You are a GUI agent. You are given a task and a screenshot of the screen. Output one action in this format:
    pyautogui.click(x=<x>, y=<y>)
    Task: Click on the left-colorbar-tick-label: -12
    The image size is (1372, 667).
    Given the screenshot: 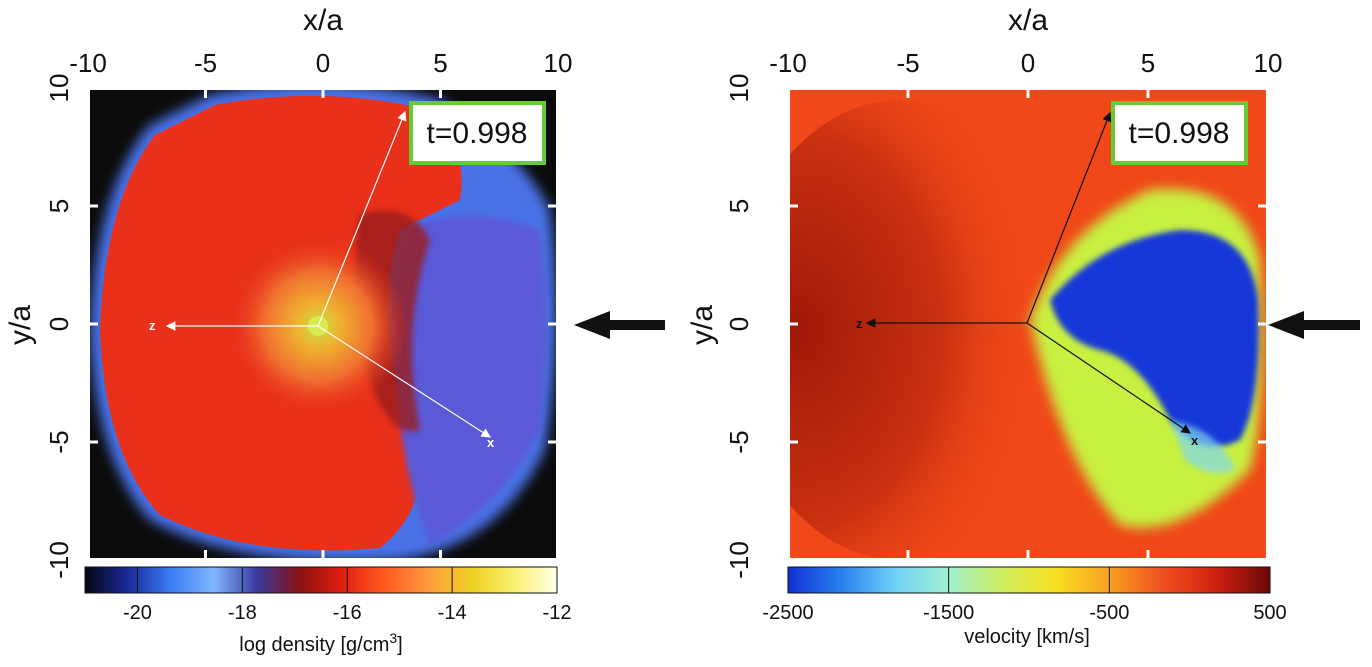 What is the action you would take?
    pyautogui.click(x=557, y=613)
    